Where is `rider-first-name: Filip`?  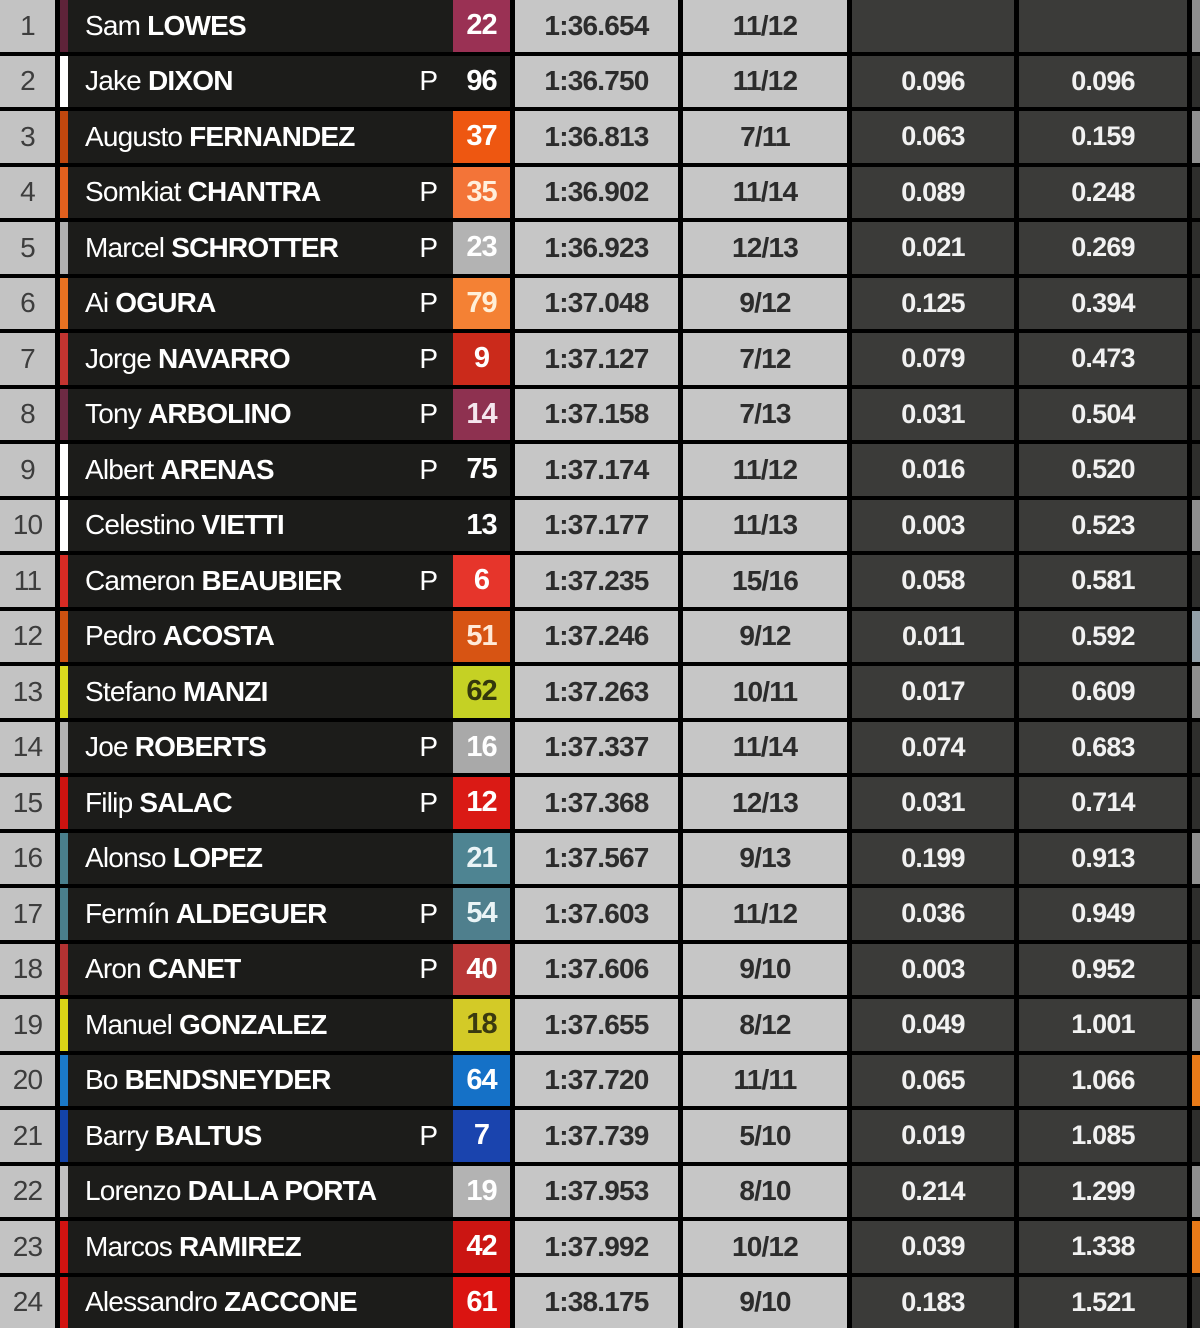 rider-first-name: Filip is located at coordinates (112, 802).